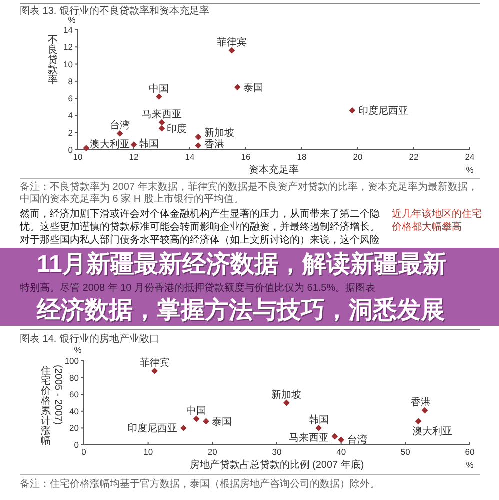 This screenshot has width=499, height=500. I want to click on note: 备注：不良贷款率为 2007 年末数据，菲律宾的数据是不良资产对贷款的比率，资本充足率为最新数据，中国的资本充足率为 6 家 H 股上市银行的平均值。, so click(249, 193).